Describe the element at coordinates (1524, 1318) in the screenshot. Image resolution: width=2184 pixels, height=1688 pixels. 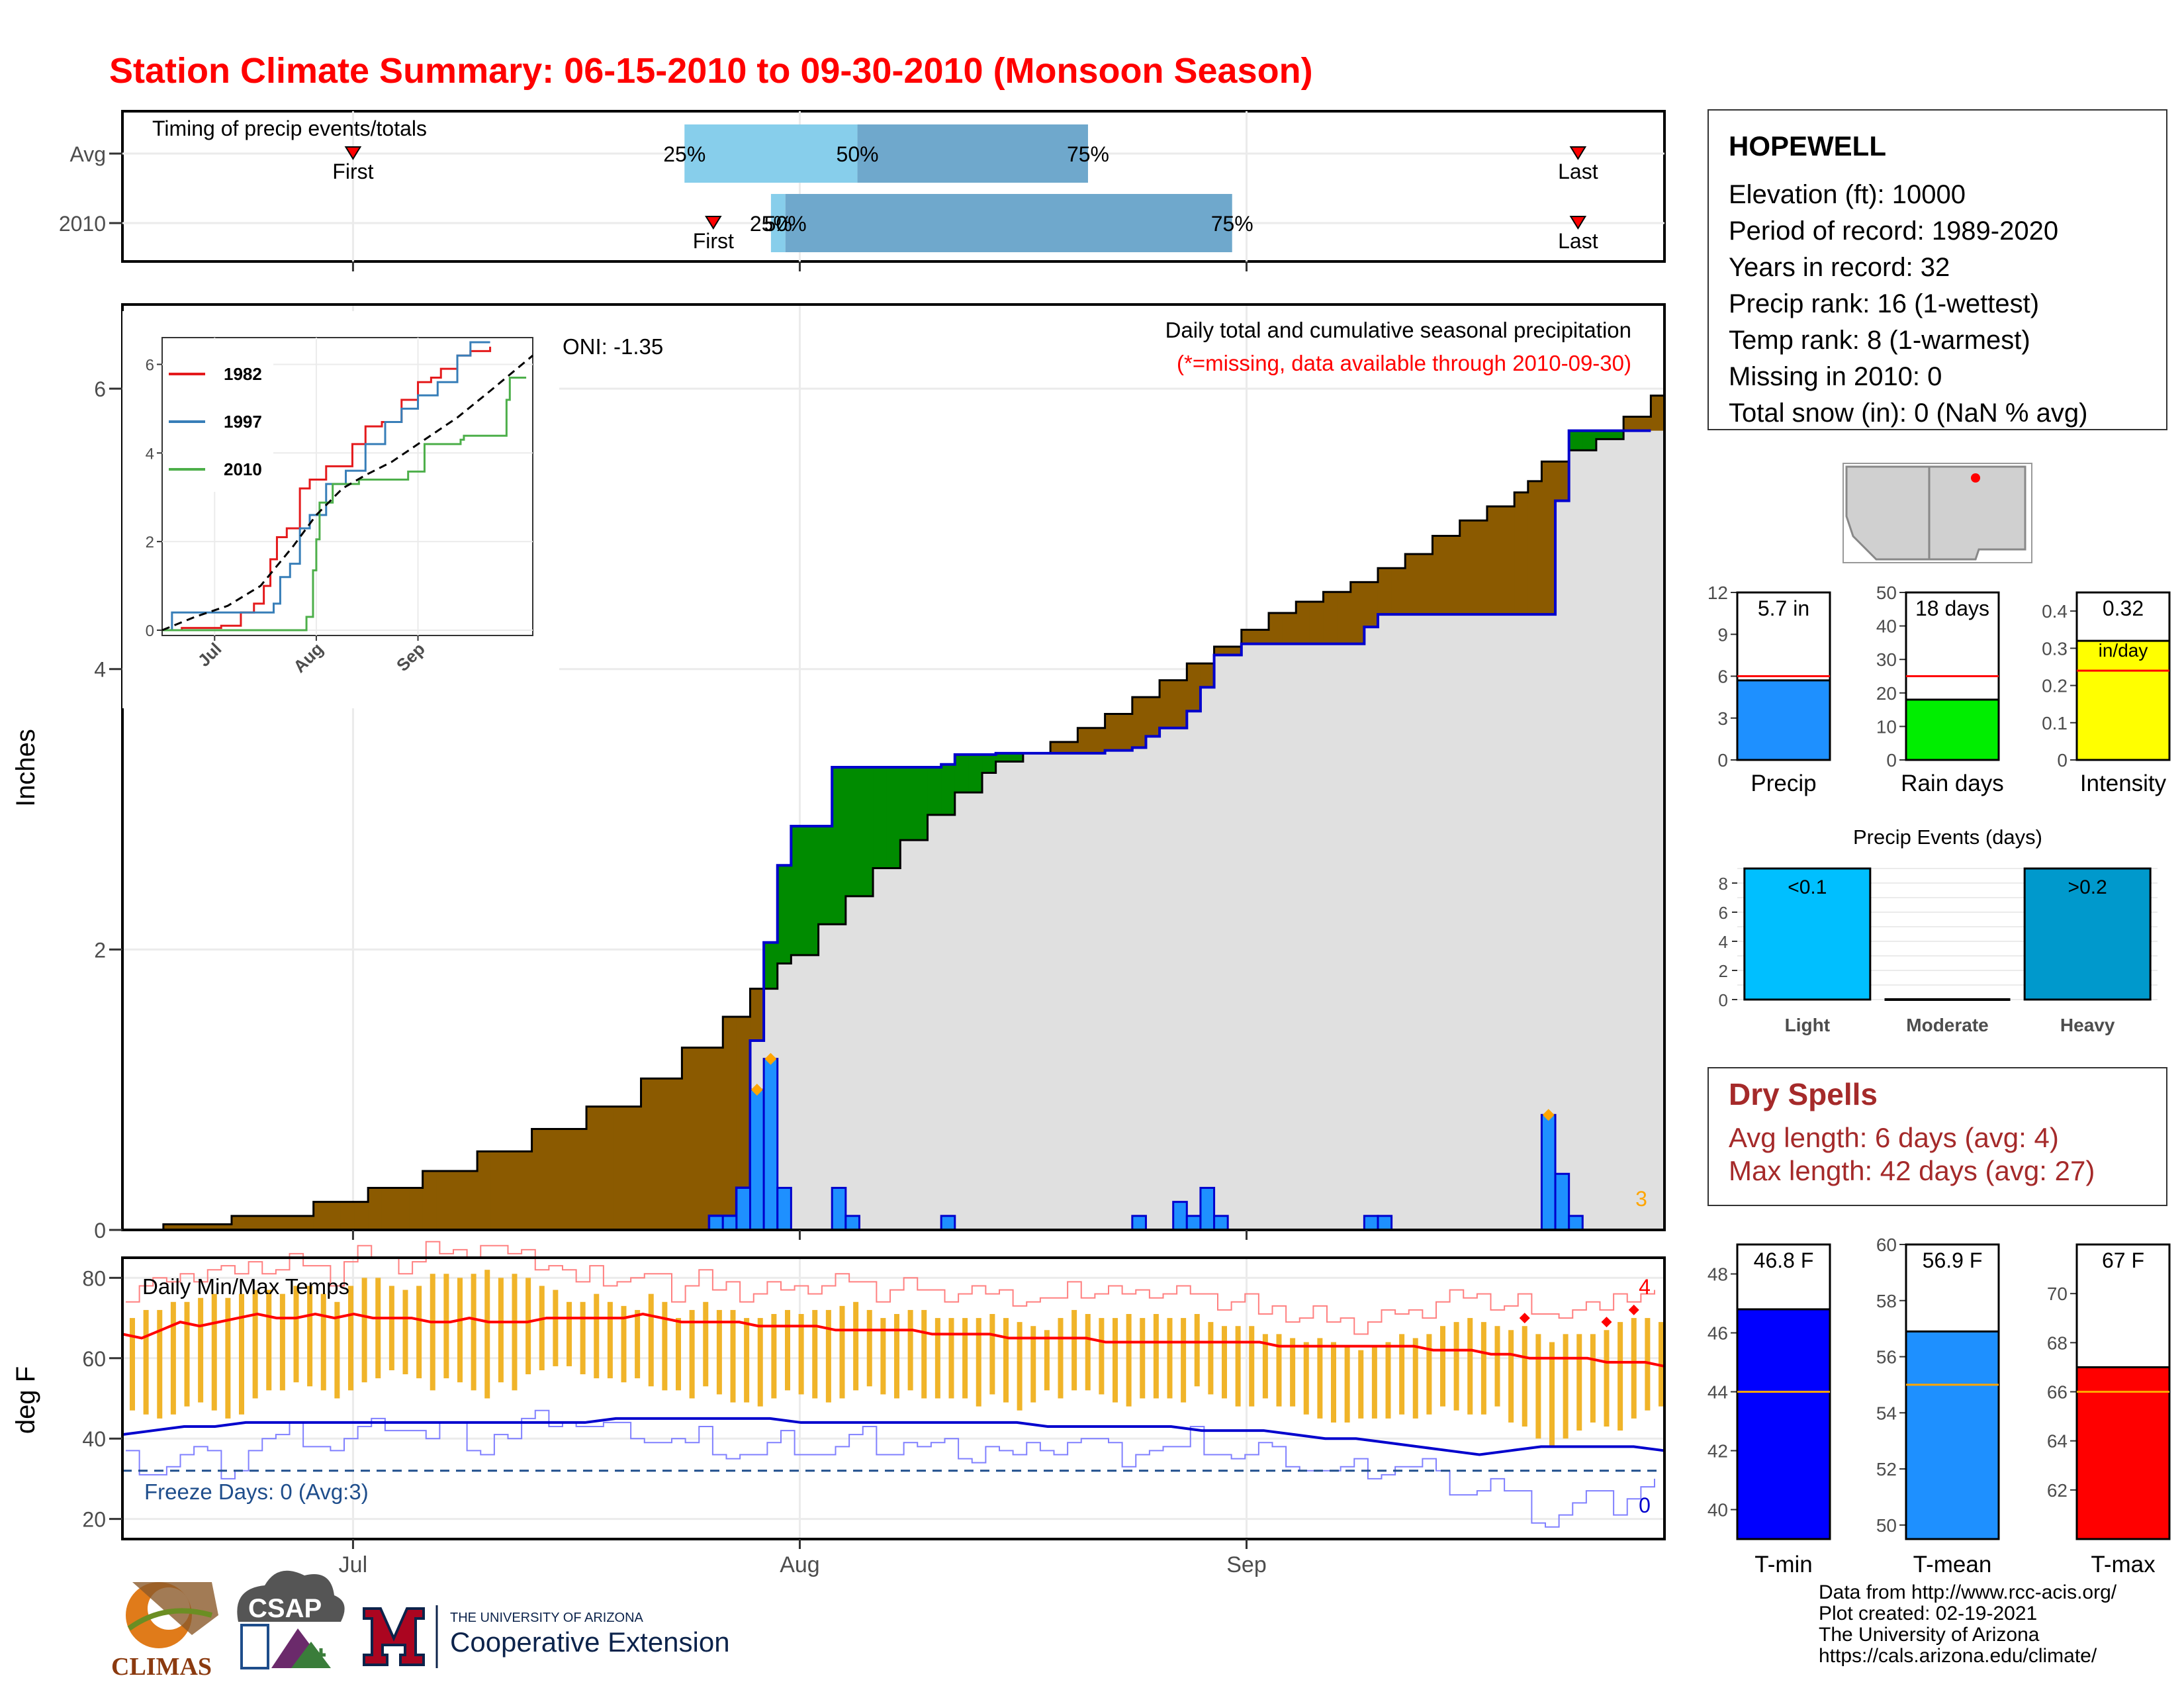
I see `temps-record-marker` at that location.